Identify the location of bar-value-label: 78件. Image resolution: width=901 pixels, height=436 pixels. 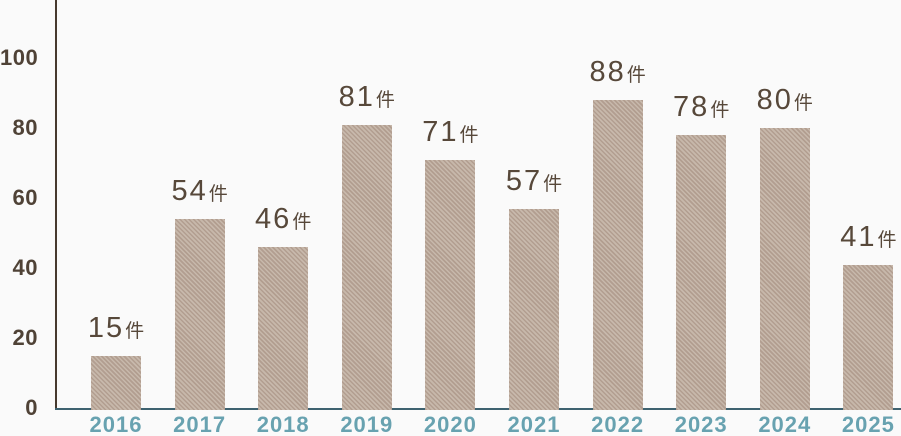
(701, 109).